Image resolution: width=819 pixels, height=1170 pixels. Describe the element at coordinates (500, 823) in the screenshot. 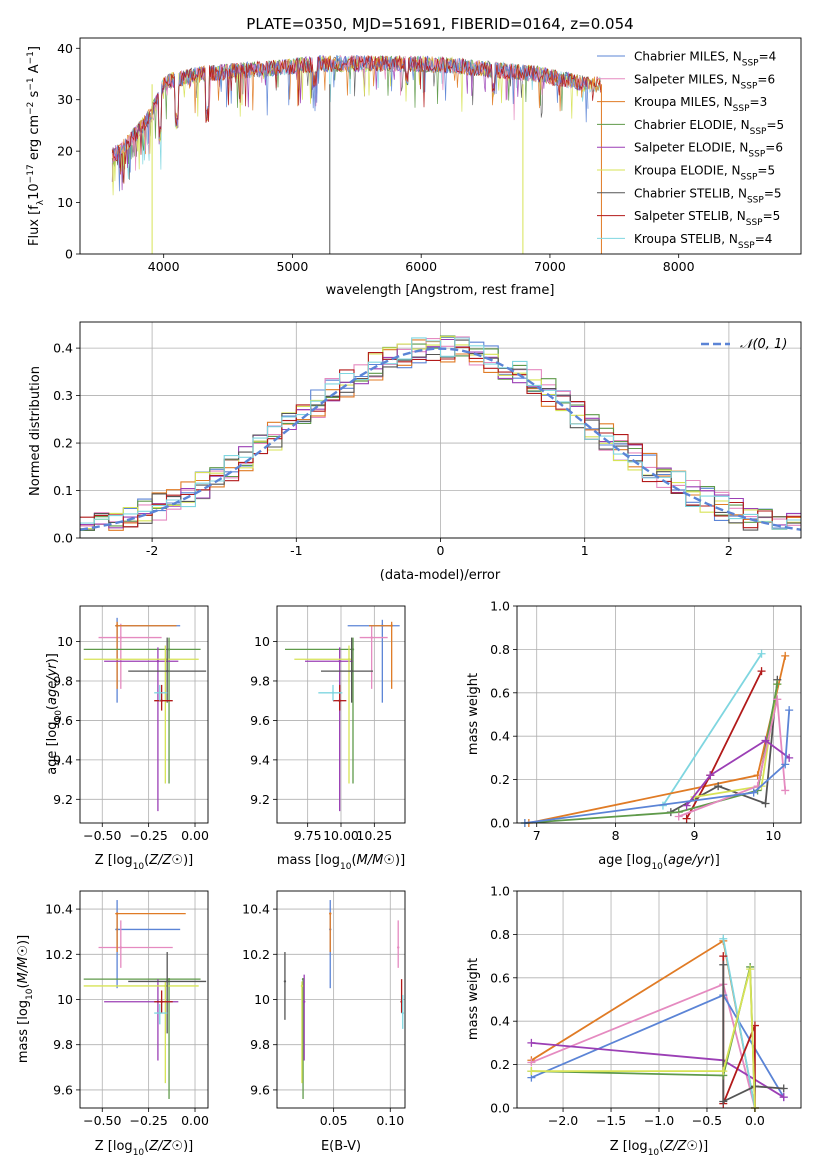

I see `y-tick-label: 0.0` at that location.